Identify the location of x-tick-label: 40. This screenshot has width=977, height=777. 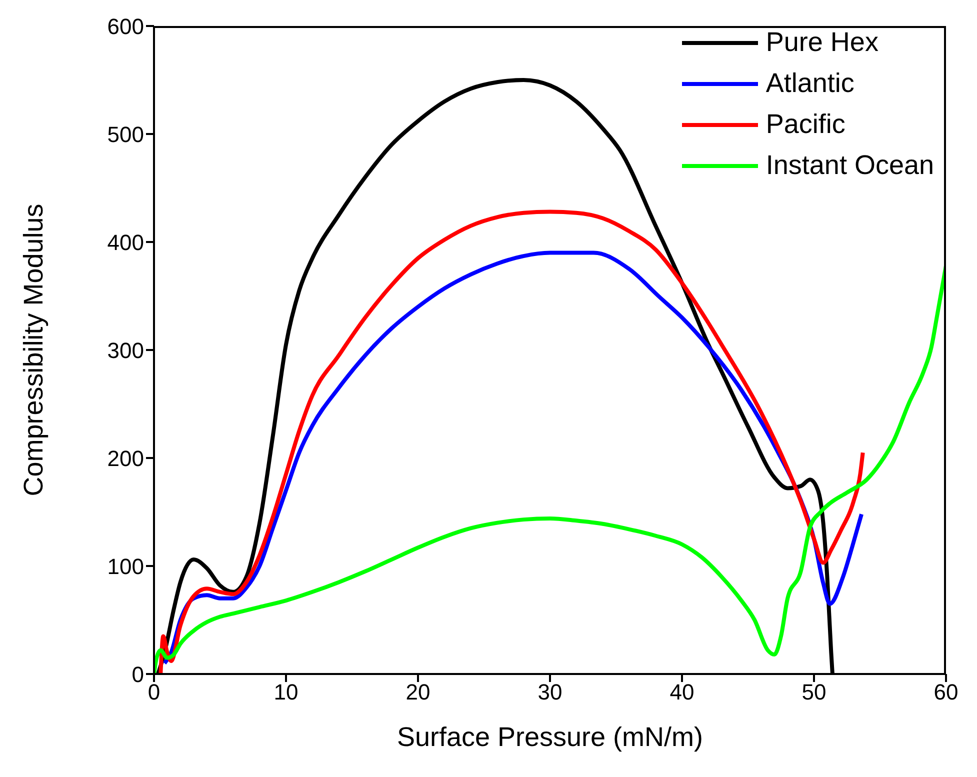
(682, 692).